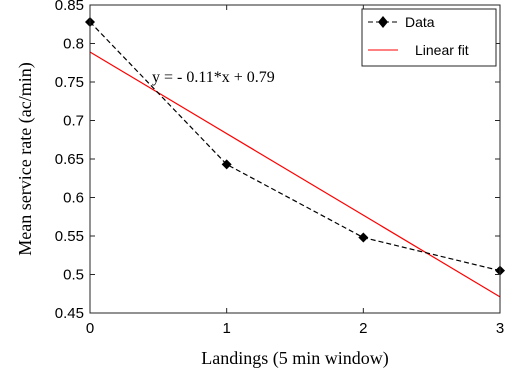  What do you see at coordinates (90, 328) in the screenshot?
I see `x-tick-label: 0` at bounding box center [90, 328].